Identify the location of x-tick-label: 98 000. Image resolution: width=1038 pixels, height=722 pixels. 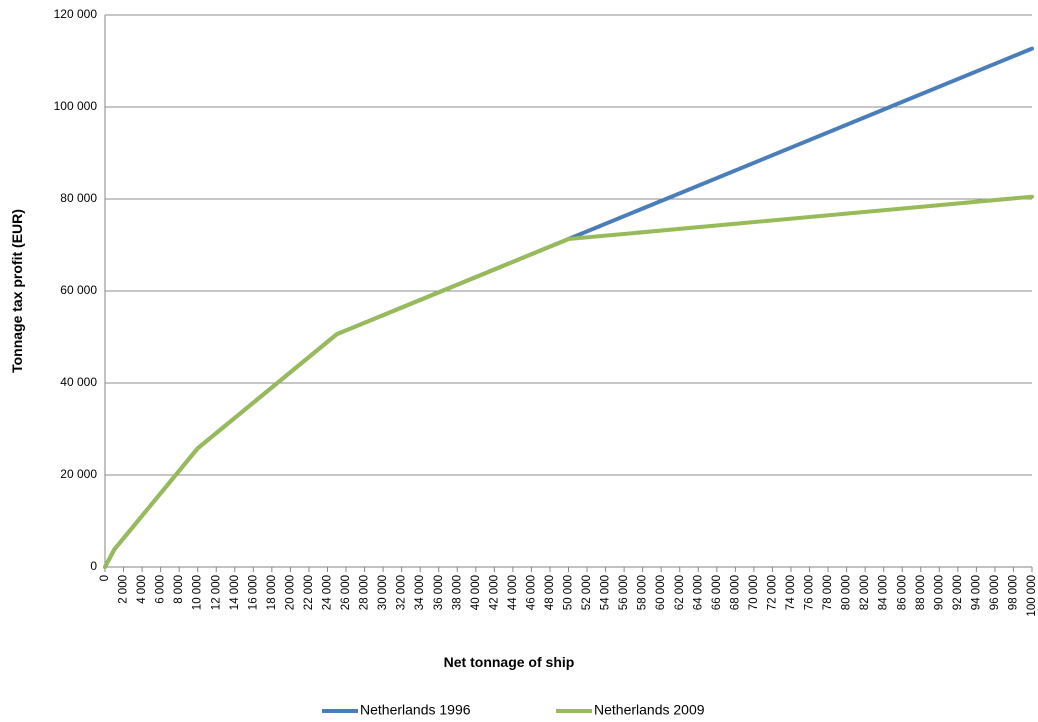
(1013, 592).